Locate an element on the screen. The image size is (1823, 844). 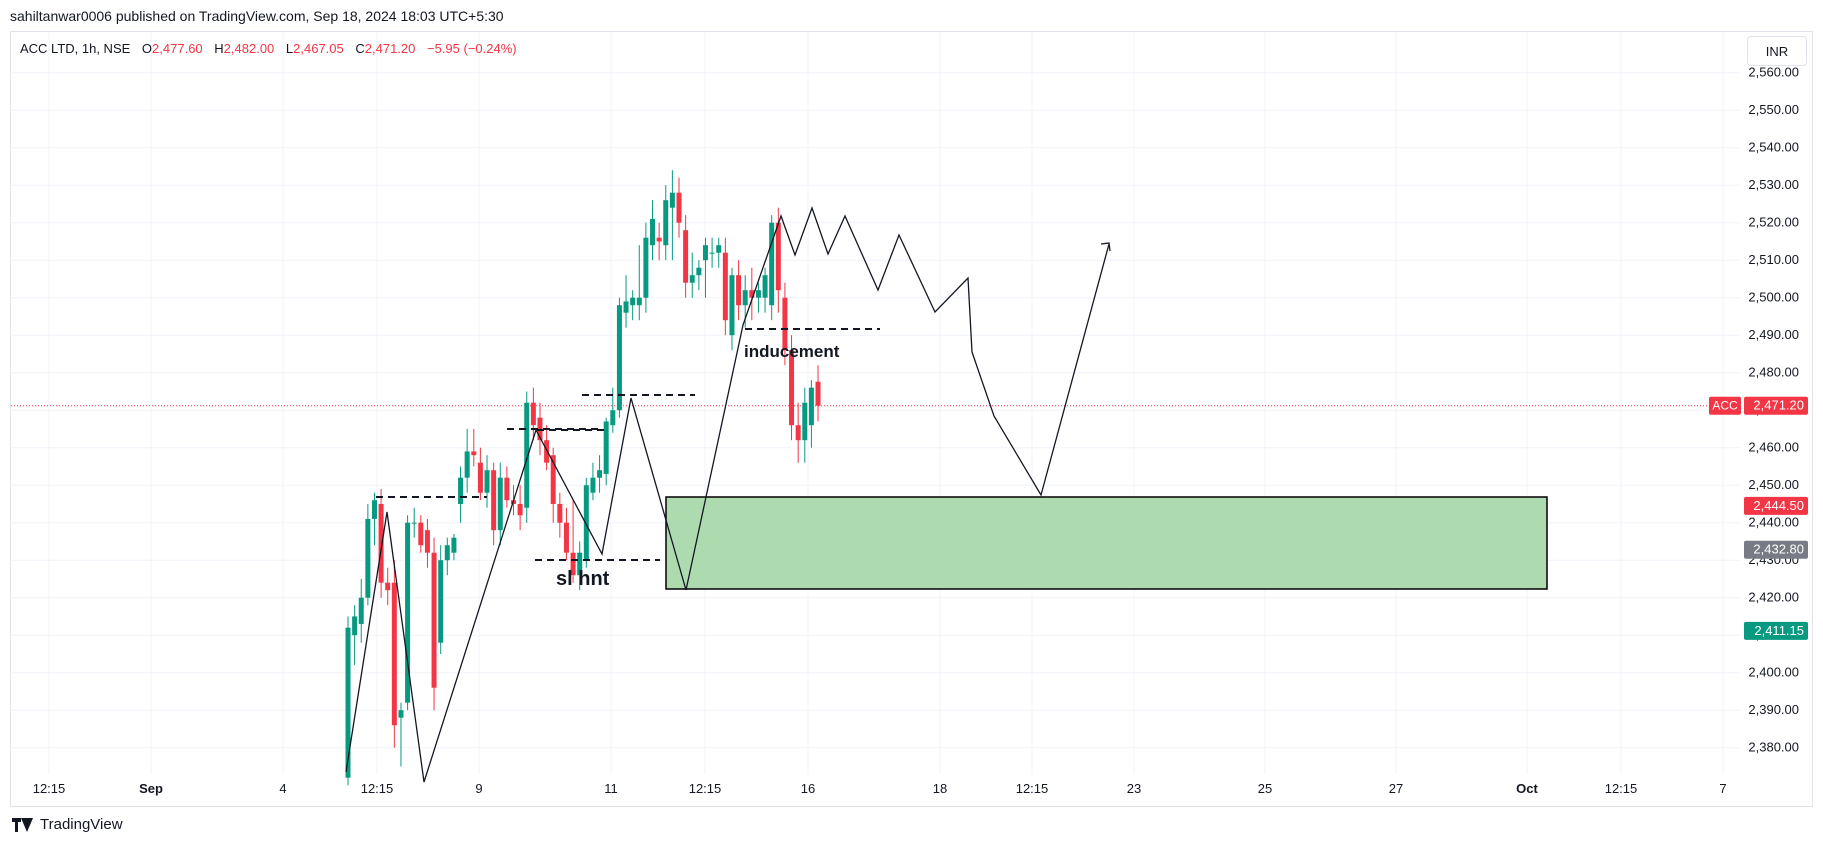
y-tick-label: 2,540.00 is located at coordinates (1773, 147).